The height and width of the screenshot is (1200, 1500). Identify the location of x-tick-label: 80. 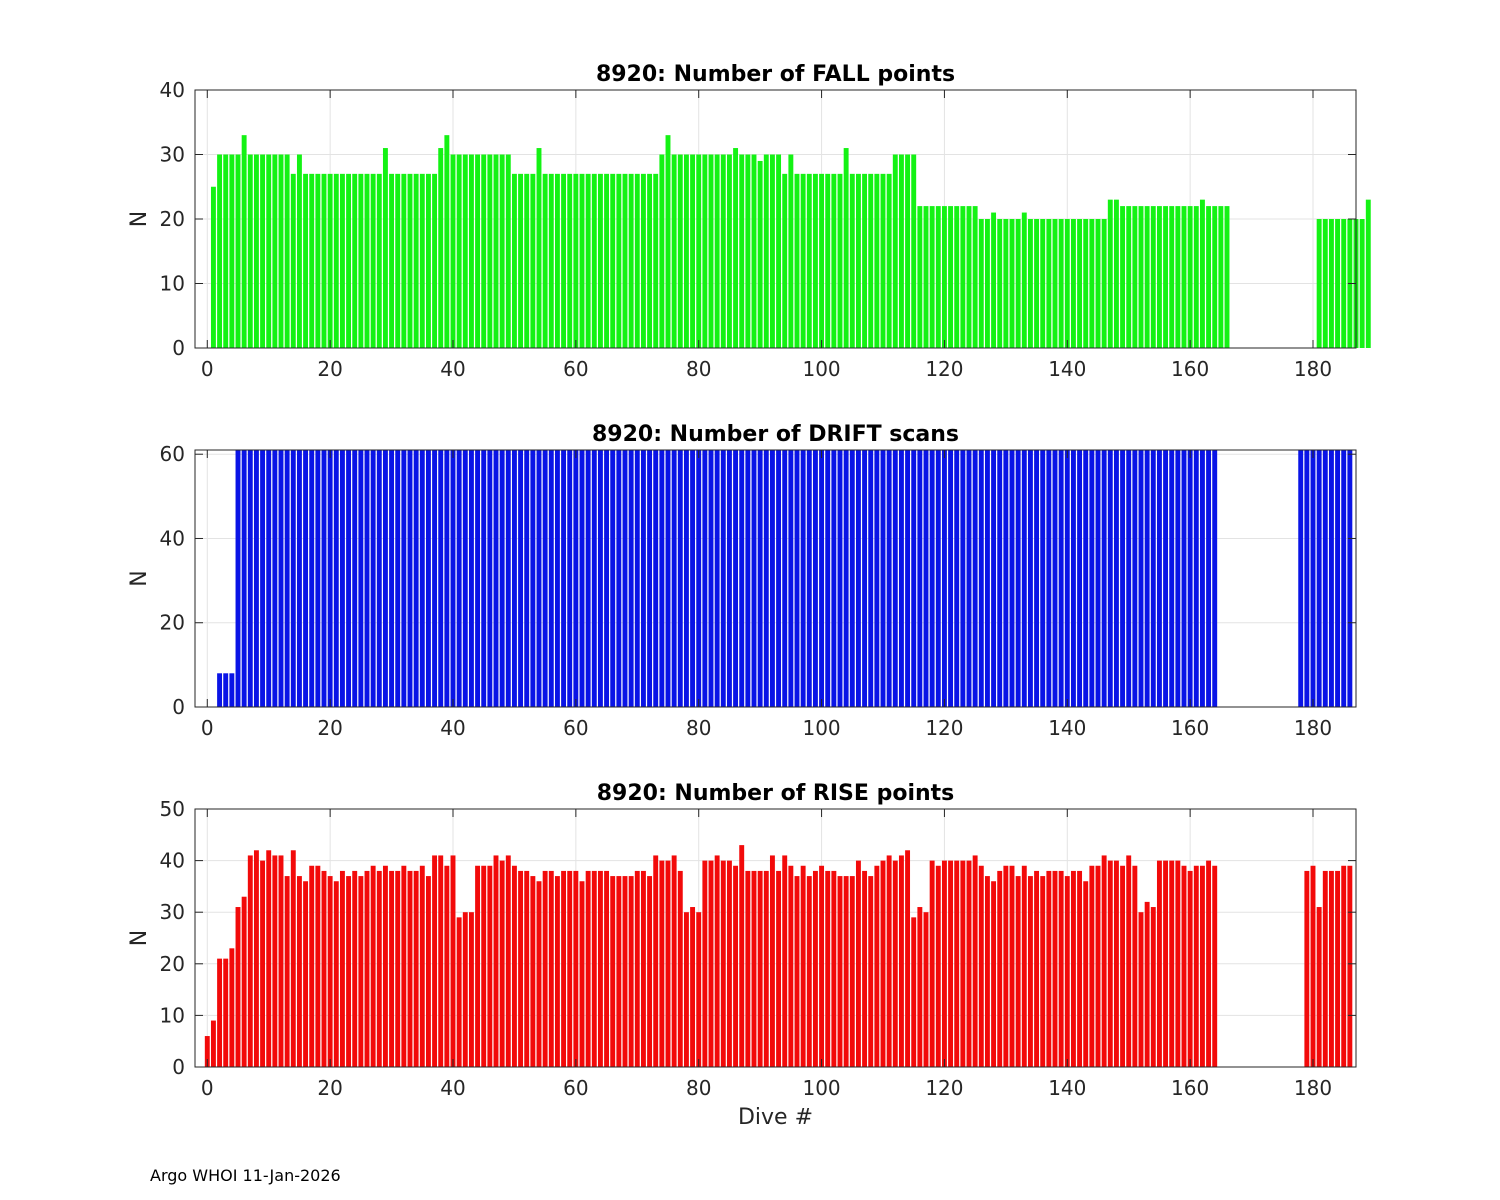
(698, 1088).